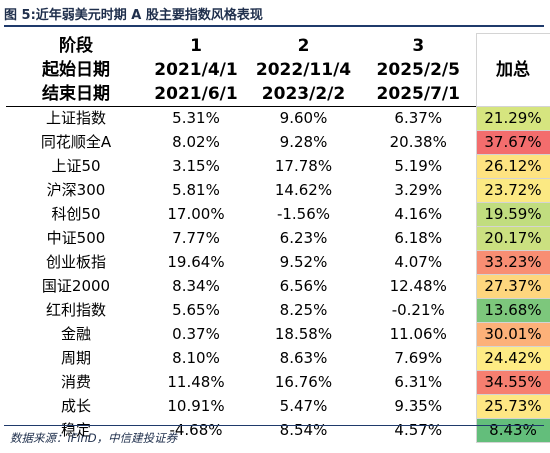 Image resolution: width=550 pixels, height=453 pixels. What do you see at coordinates (196, 261) in the screenshot?
I see `stage-1-return: 19.64%` at bounding box center [196, 261].